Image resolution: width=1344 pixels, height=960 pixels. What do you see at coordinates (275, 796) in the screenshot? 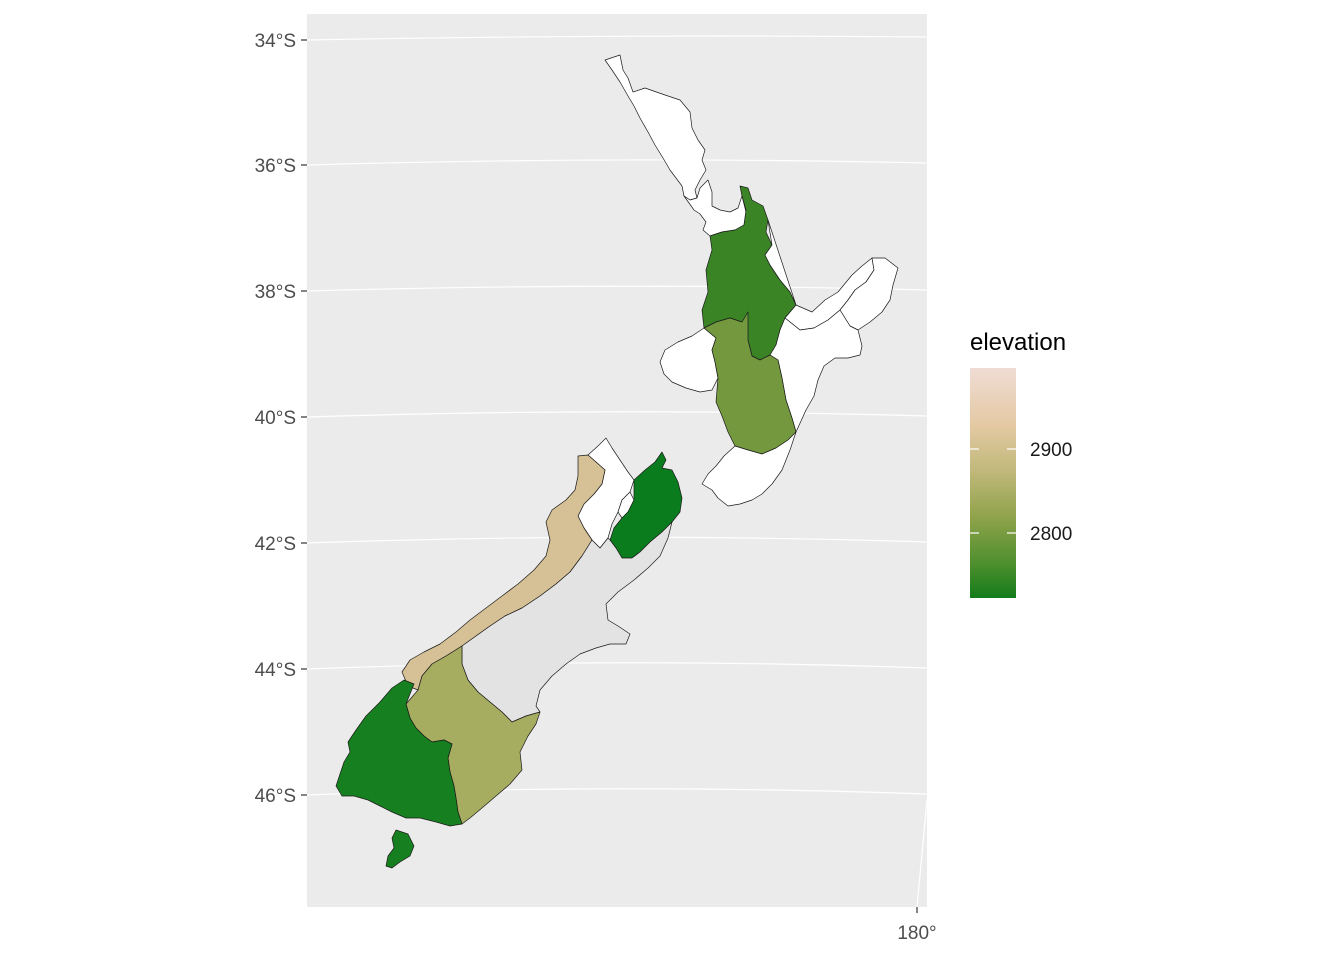
I see `y-tick-label: 46°S` at bounding box center [275, 796].